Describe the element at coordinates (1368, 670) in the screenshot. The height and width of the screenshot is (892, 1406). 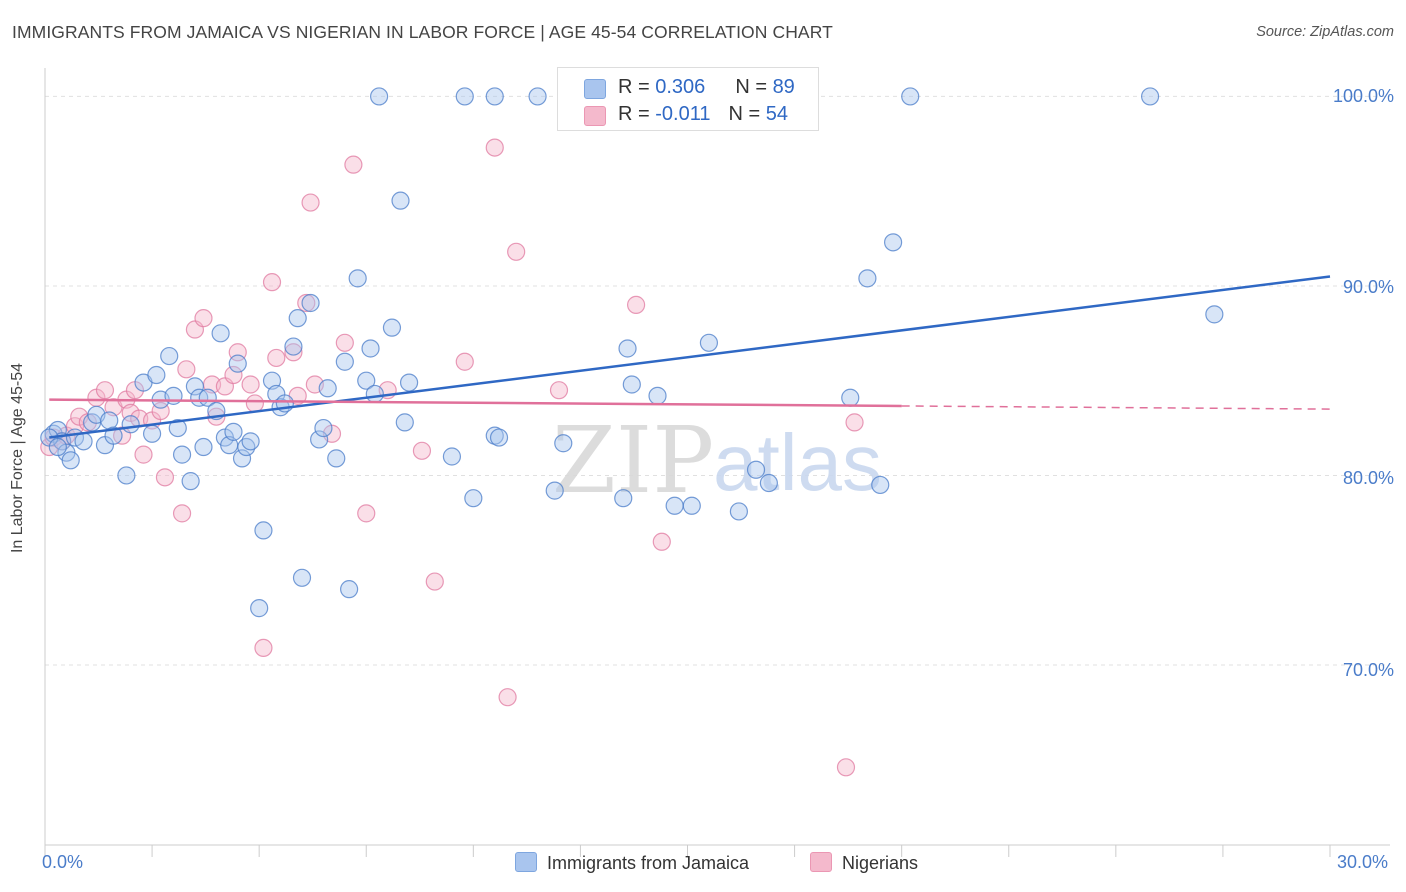
I see `y-tick-label: 70.0%` at that location.